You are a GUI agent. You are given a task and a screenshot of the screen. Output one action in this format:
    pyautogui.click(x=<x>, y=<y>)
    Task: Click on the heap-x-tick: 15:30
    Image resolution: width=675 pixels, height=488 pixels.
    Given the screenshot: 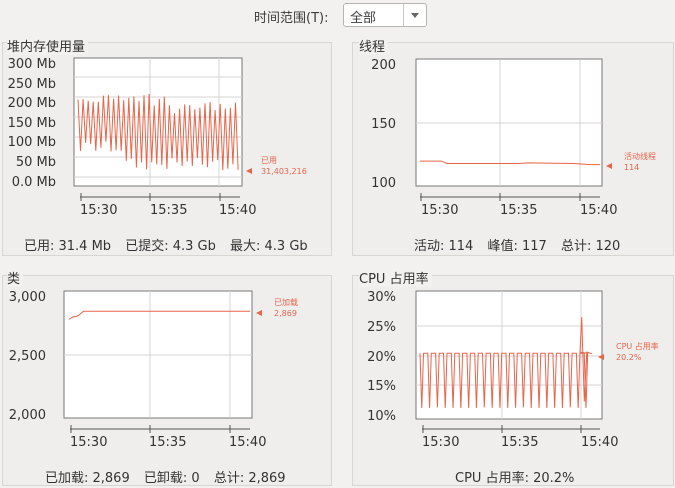 What is the action you would take?
    pyautogui.click(x=98, y=210)
    